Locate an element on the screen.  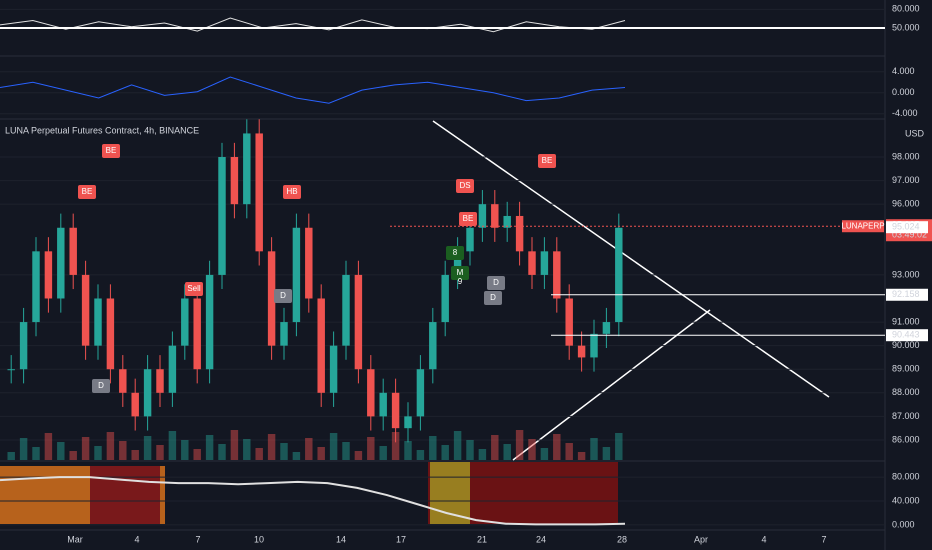
annotation: 9 is located at coordinates (460, 281).